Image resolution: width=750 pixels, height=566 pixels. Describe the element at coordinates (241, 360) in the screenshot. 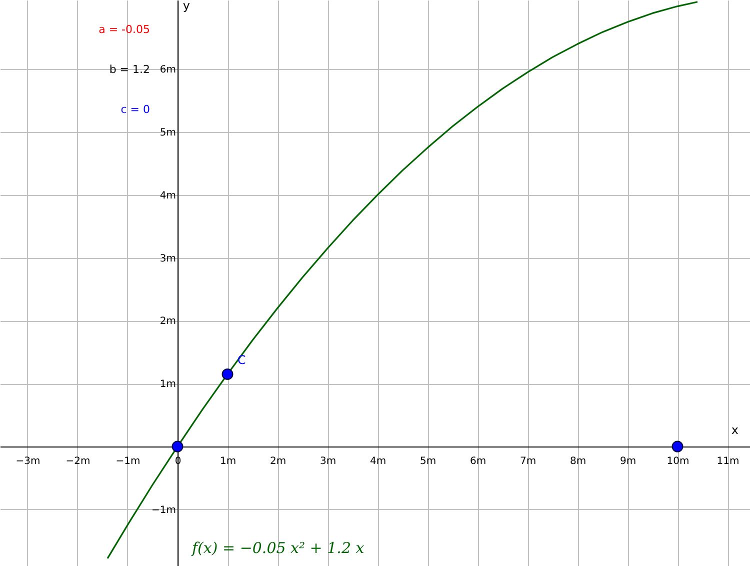

I see `annotation: C` at that location.